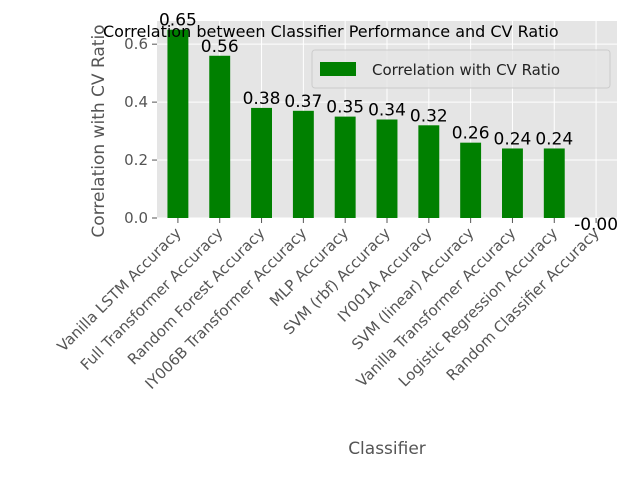 The width and height of the screenshot is (640, 480). What do you see at coordinates (136, 160) in the screenshot?
I see `y-tick-label-1: 0.2` at bounding box center [136, 160].